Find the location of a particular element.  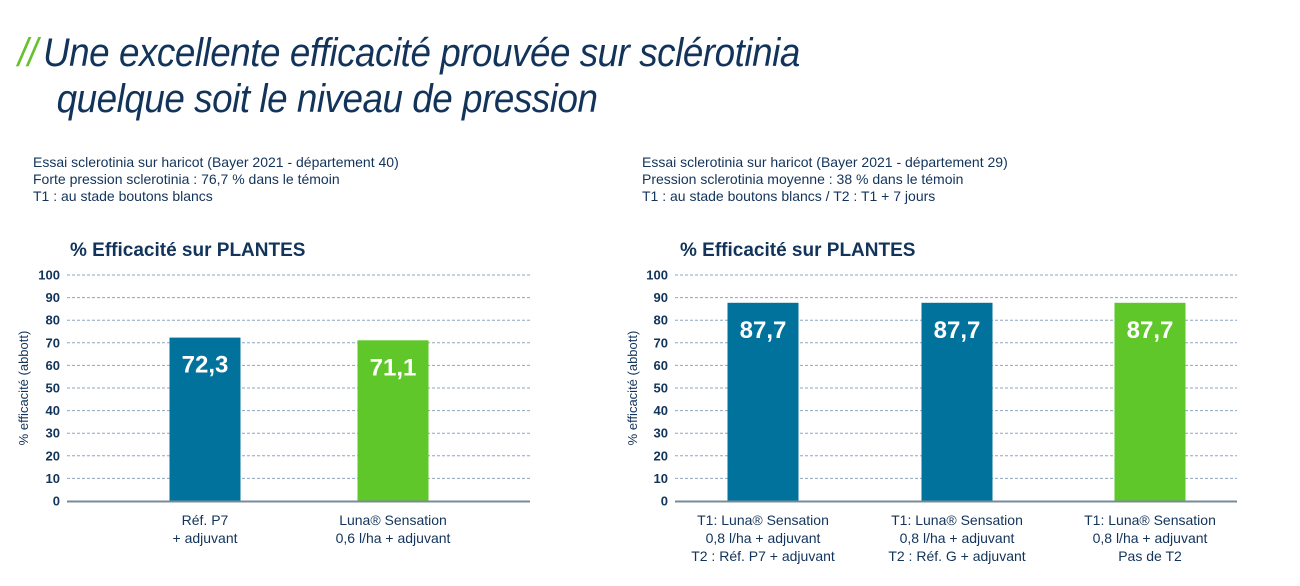

x-category-label-line: T2 : Réf. P7 + adjuvant is located at coordinates (763, 556).